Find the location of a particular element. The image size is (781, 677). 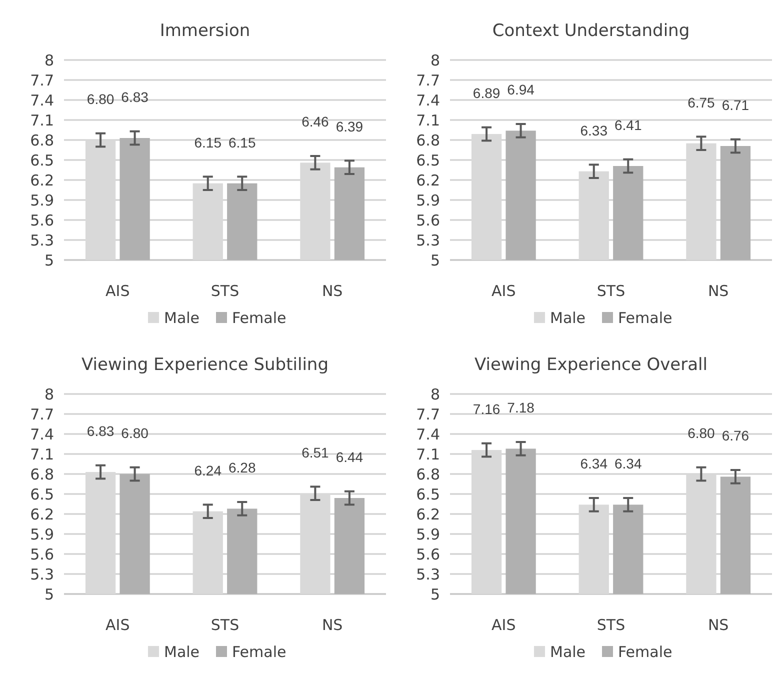

data-label: 6.46 is located at coordinates (316, 122).